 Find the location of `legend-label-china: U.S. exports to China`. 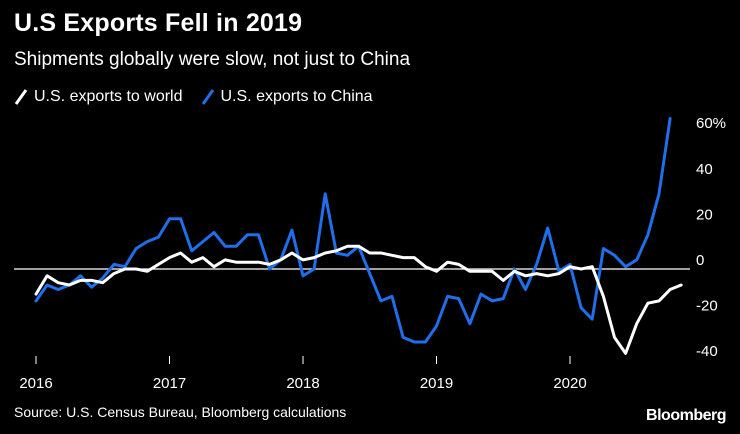

legend-label-china: U.S. exports to China is located at coordinates (296, 96).